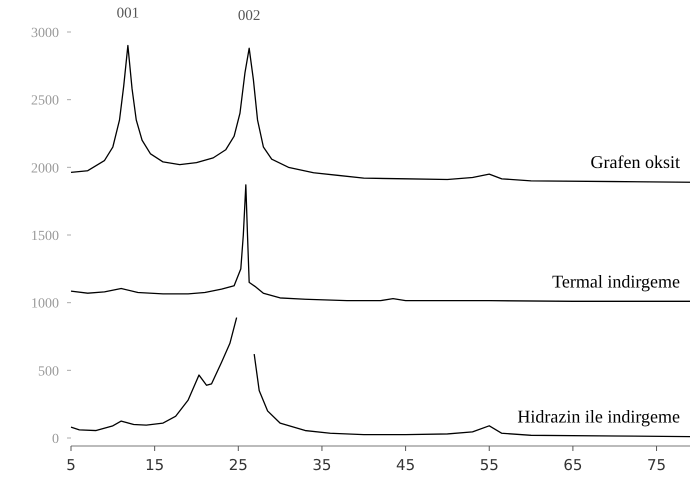 Image resolution: width=691 pixels, height=485 pixels. Describe the element at coordinates (616, 281) in the screenshot. I see `series-label: Termal indirgeme` at that location.